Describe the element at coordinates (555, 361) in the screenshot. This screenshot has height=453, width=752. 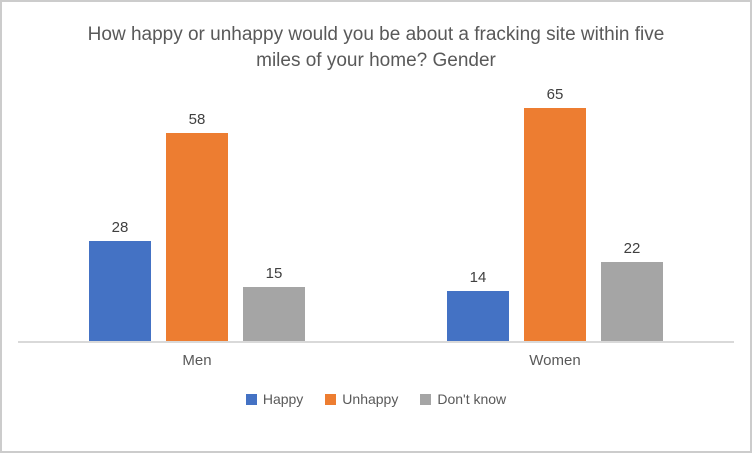
I see `category-label-women: Women` at that location.